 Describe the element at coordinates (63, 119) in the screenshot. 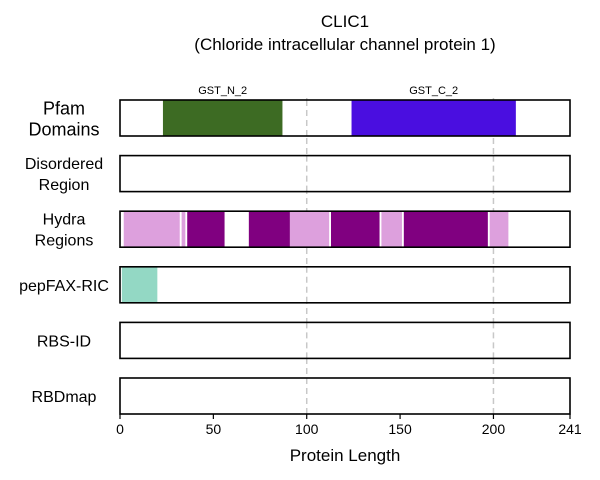

I see `track-label: Pfam Domains` at that location.